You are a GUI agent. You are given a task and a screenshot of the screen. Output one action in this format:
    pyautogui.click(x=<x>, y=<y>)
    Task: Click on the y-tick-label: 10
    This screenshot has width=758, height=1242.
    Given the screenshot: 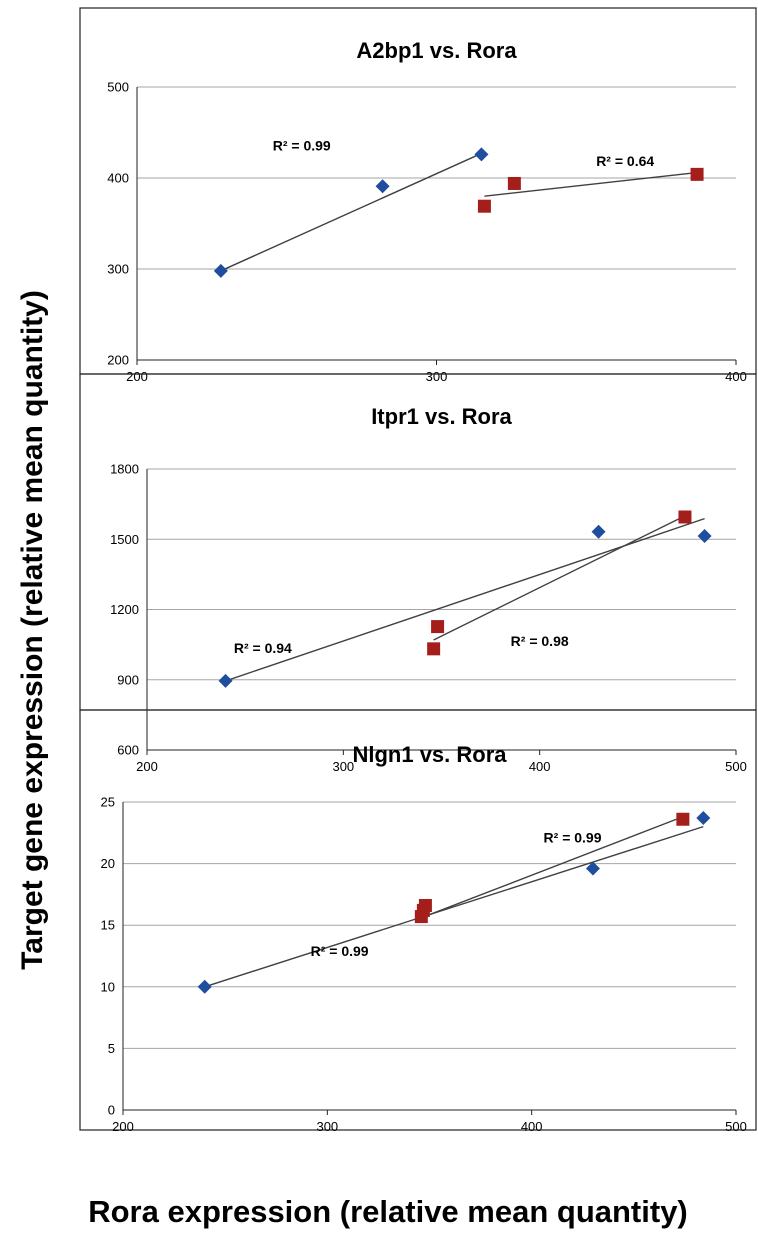 What is the action you would take?
    pyautogui.click(x=108, y=986)
    